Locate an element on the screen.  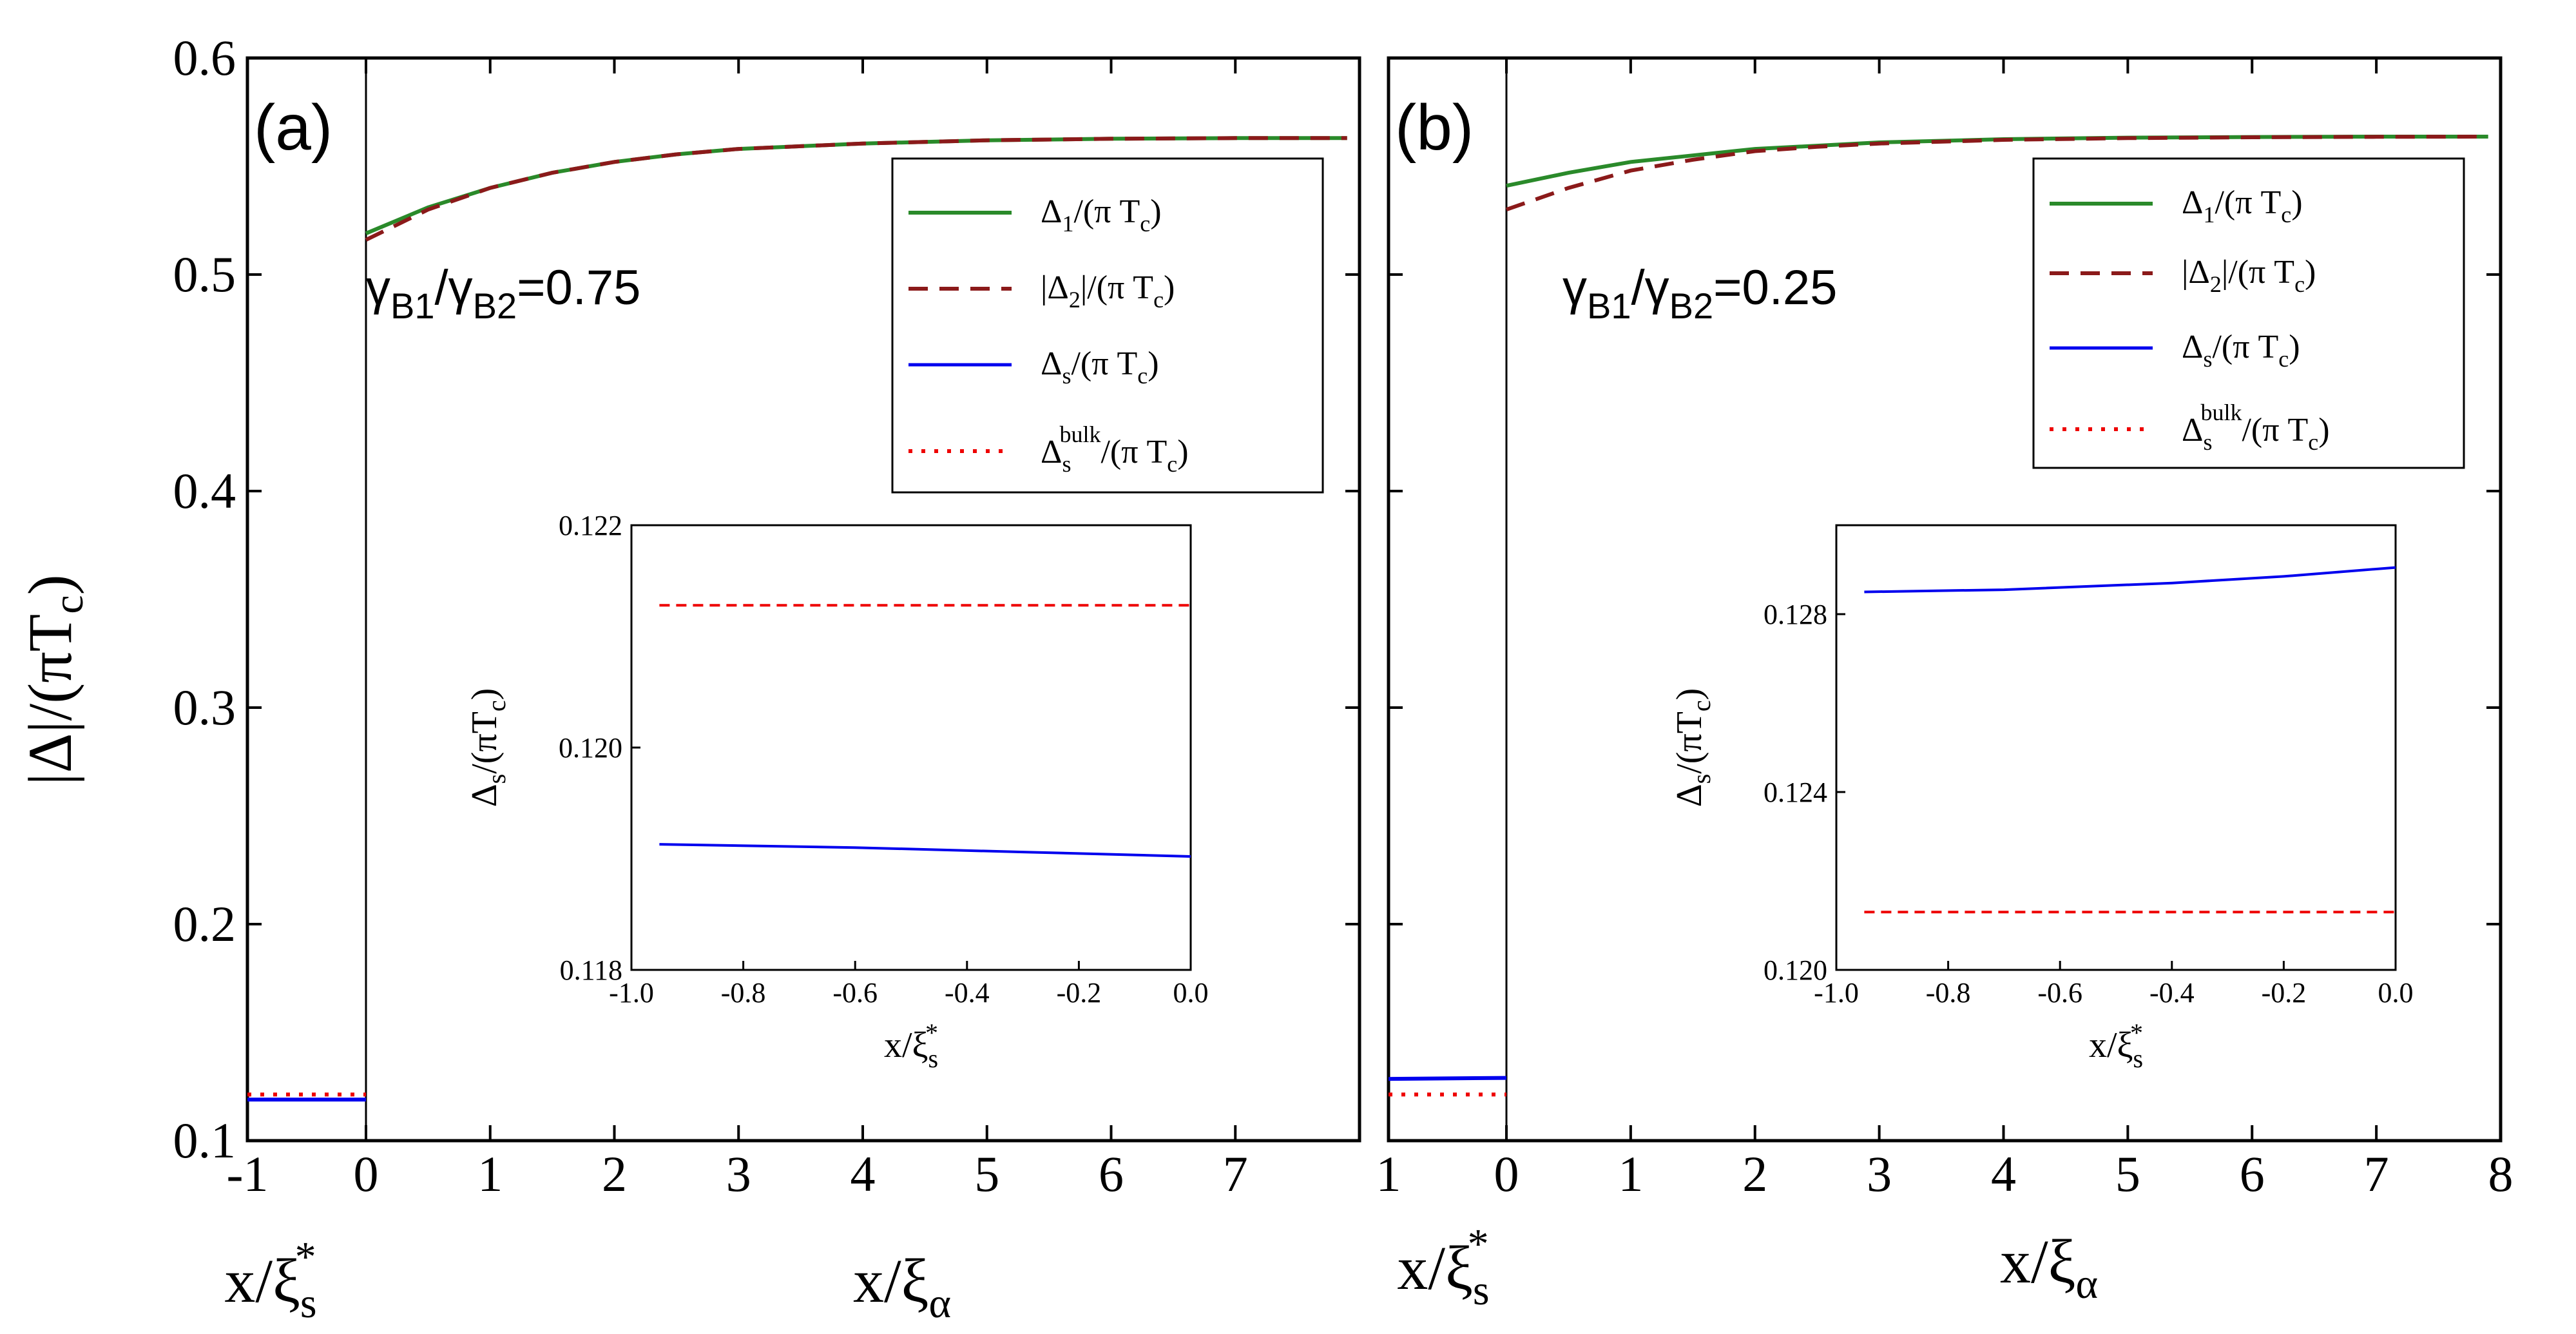
panel-a-label: (a) is located at coordinates (293, 128).